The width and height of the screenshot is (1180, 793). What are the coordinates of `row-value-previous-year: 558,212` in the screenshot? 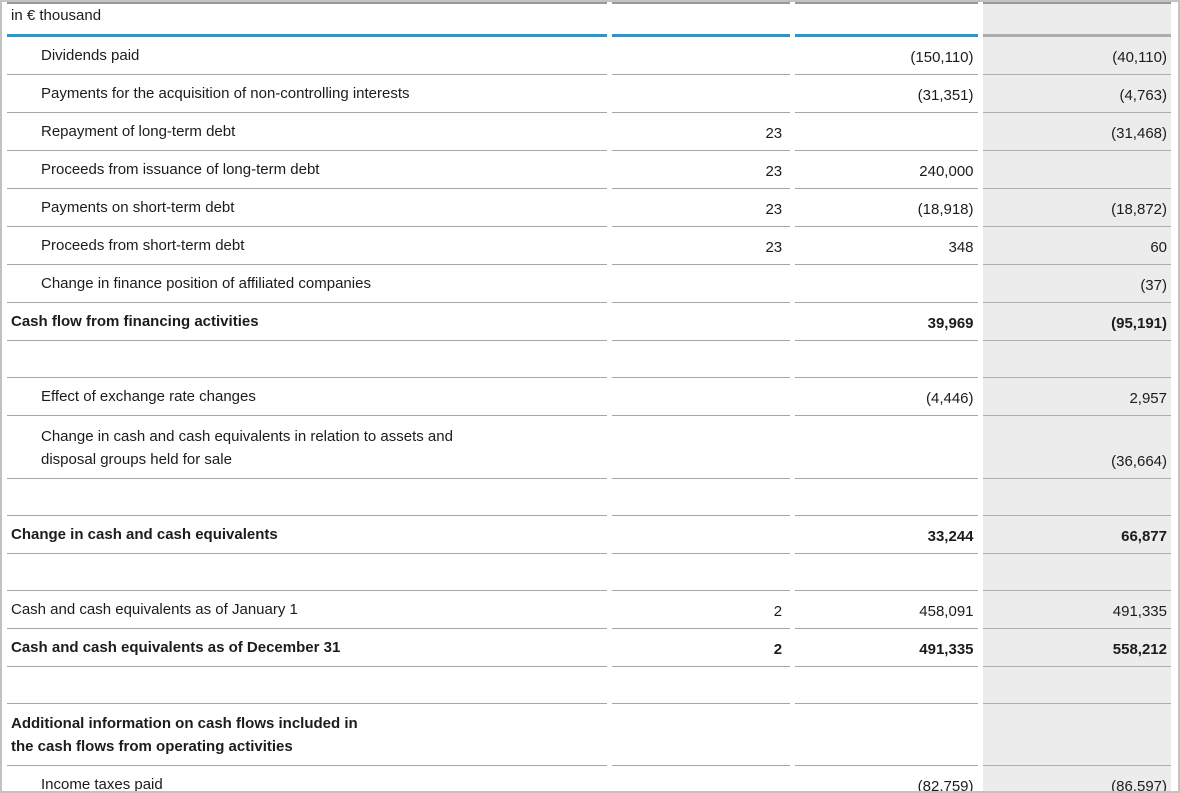 It's located at (1076, 648).